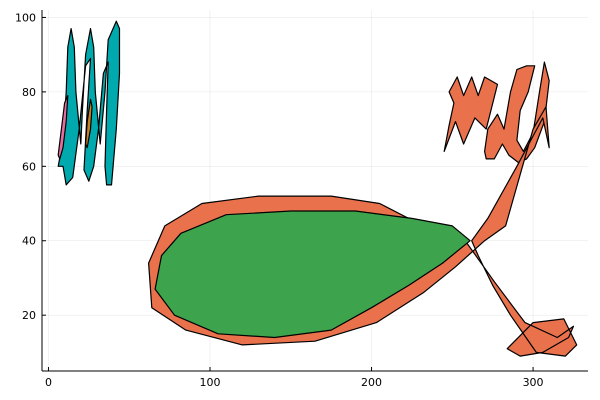  Describe the element at coordinates (210, 382) in the screenshot. I see `x-tick-label: 100` at that location.